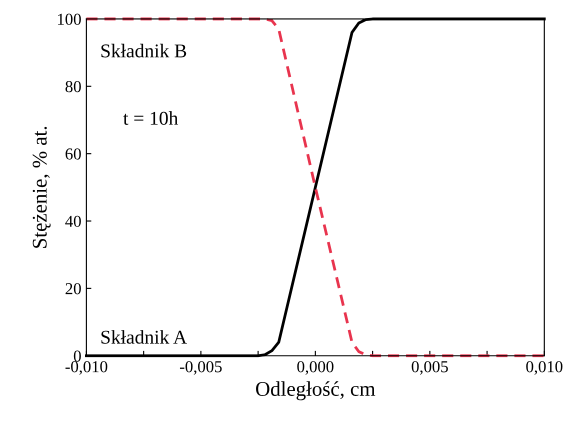  I want to click on series-label: Składnik B, so click(143, 51).